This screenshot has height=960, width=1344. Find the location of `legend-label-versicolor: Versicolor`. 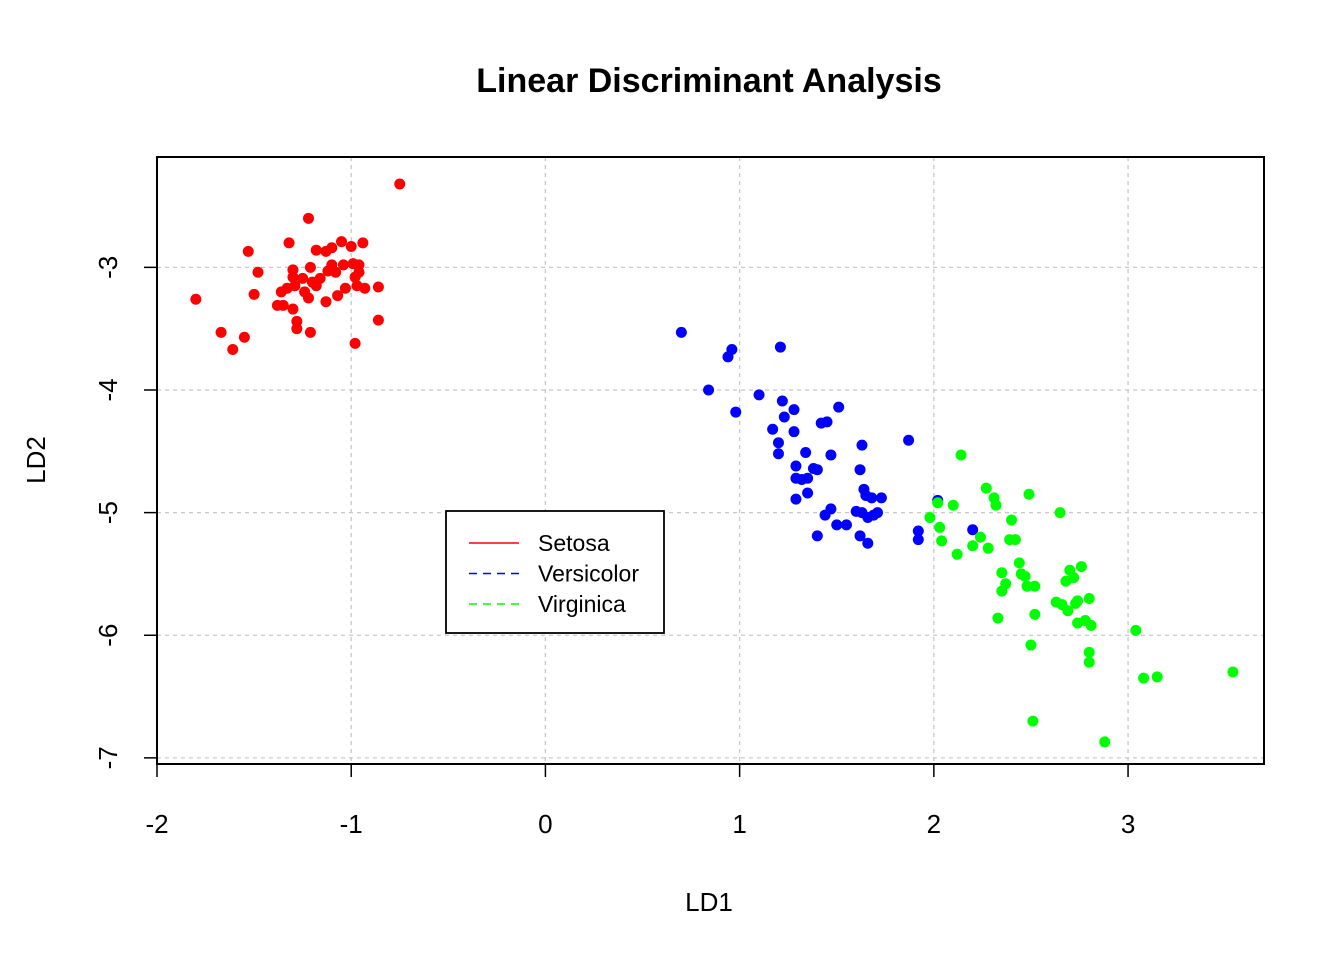

legend-label-versicolor: Versicolor is located at coordinates (588, 574).